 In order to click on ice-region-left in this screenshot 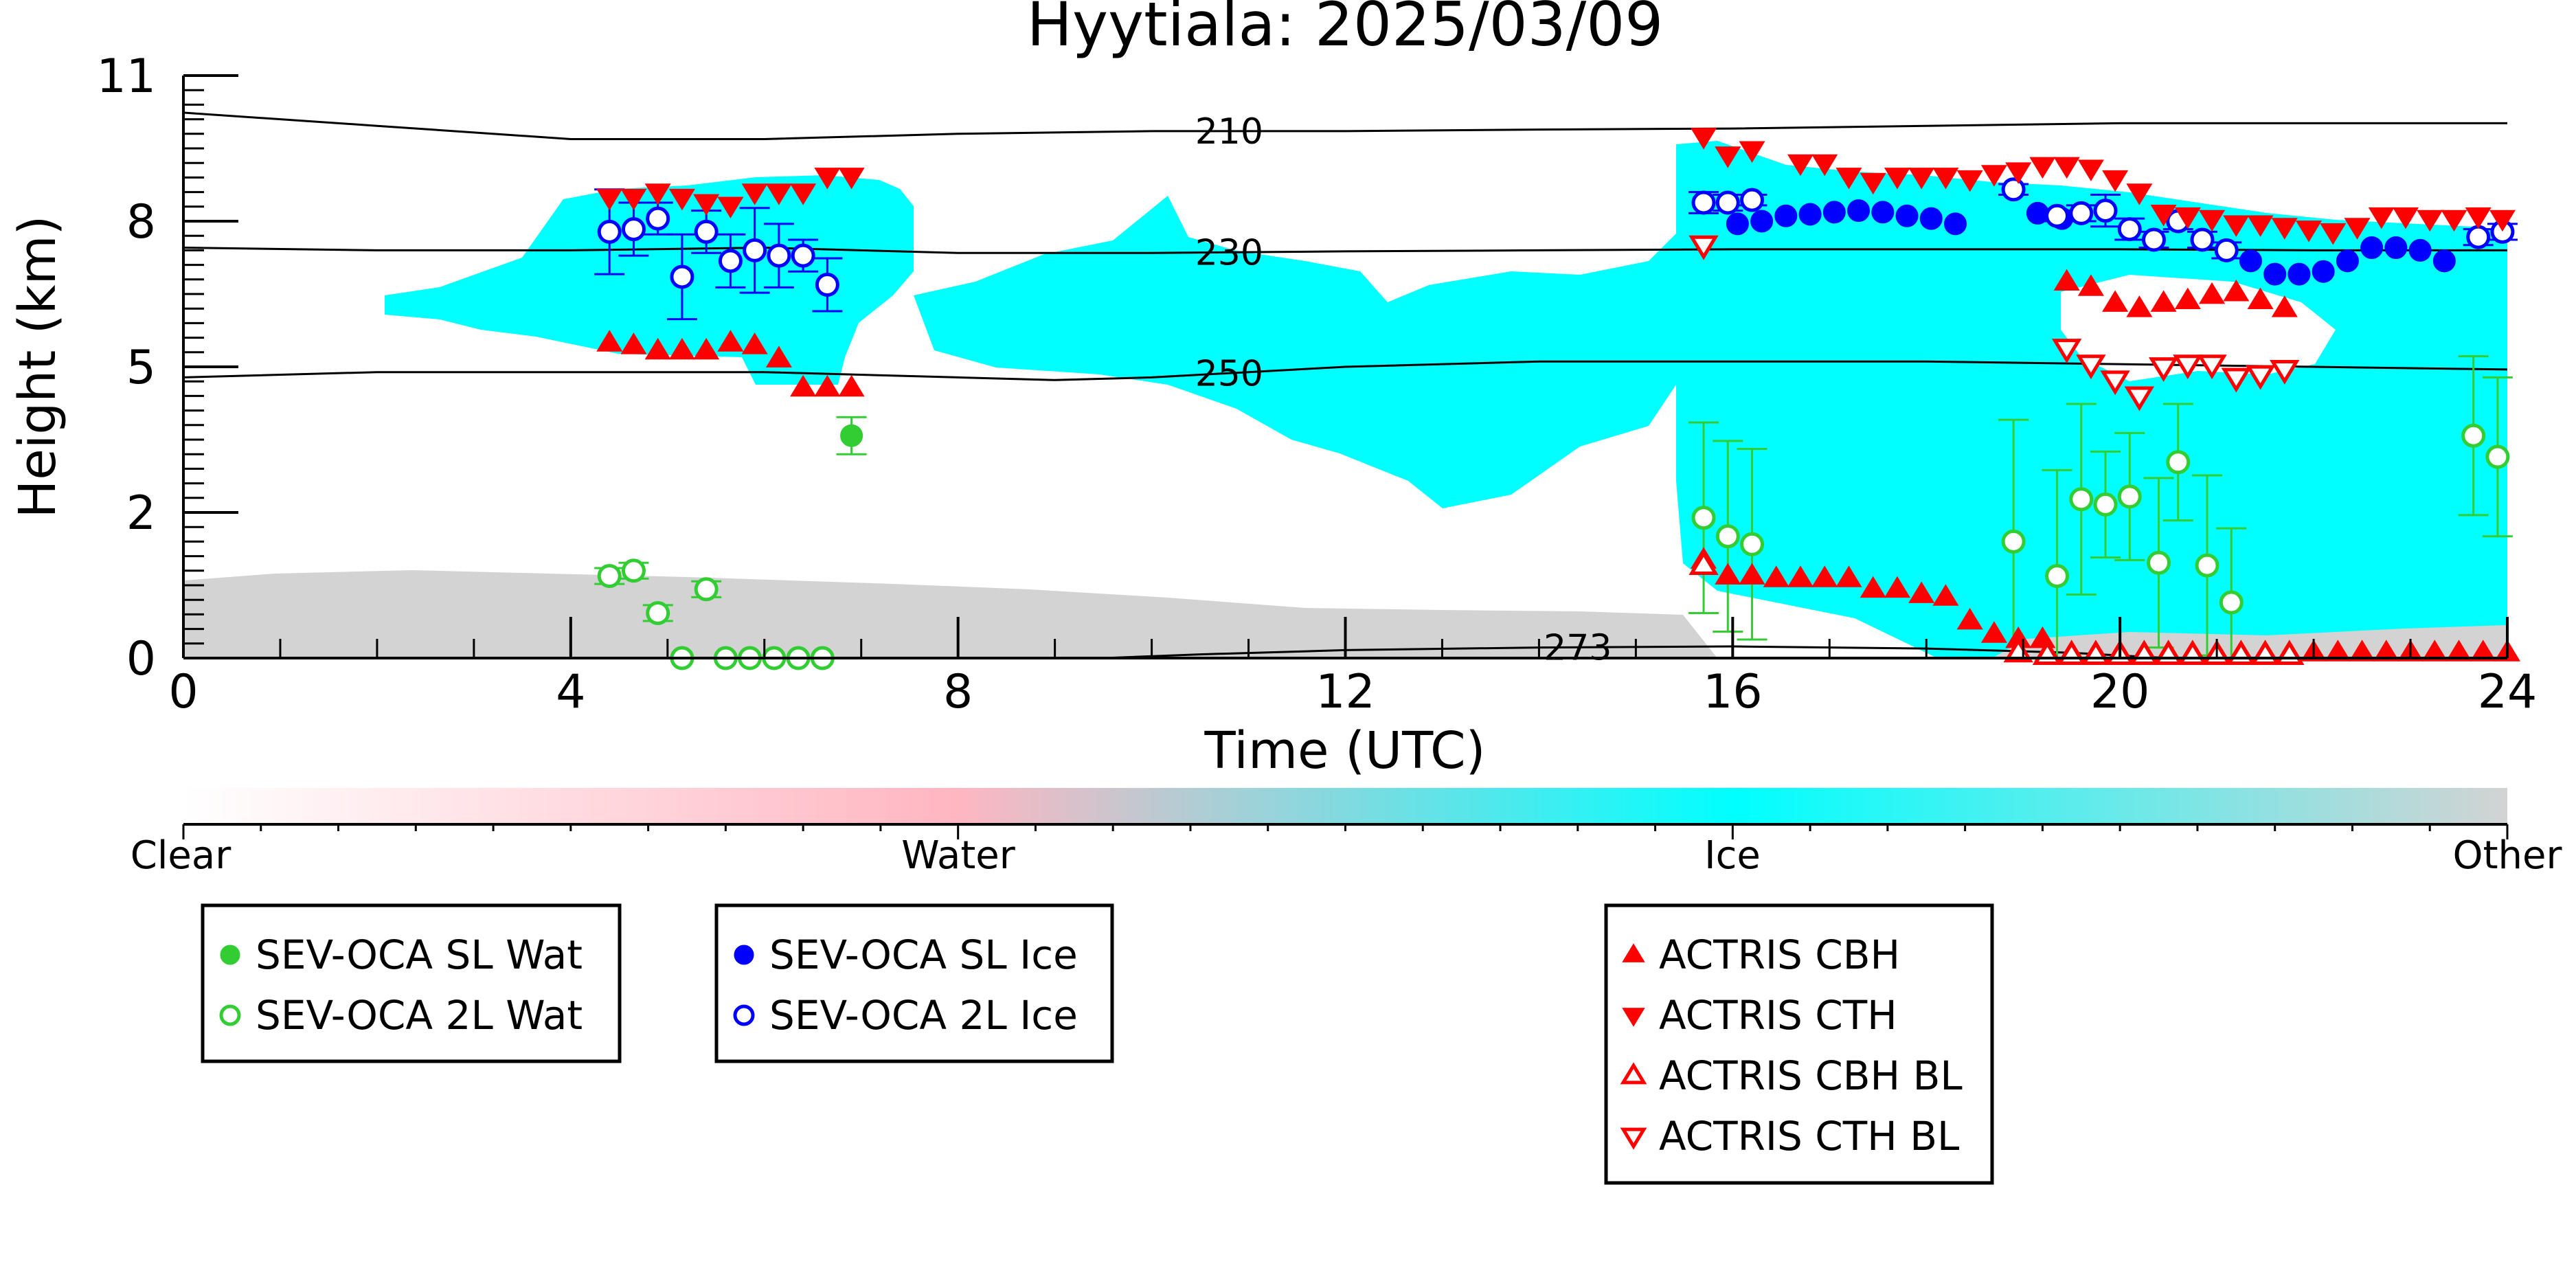, I will do `click(649, 280)`.